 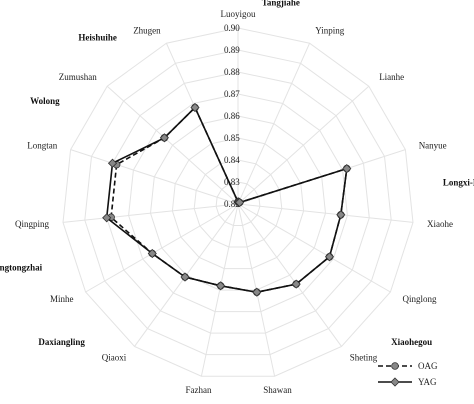 What do you see at coordinates (114, 358) in the screenshot?
I see `category-label: Qiaoxi` at bounding box center [114, 358].